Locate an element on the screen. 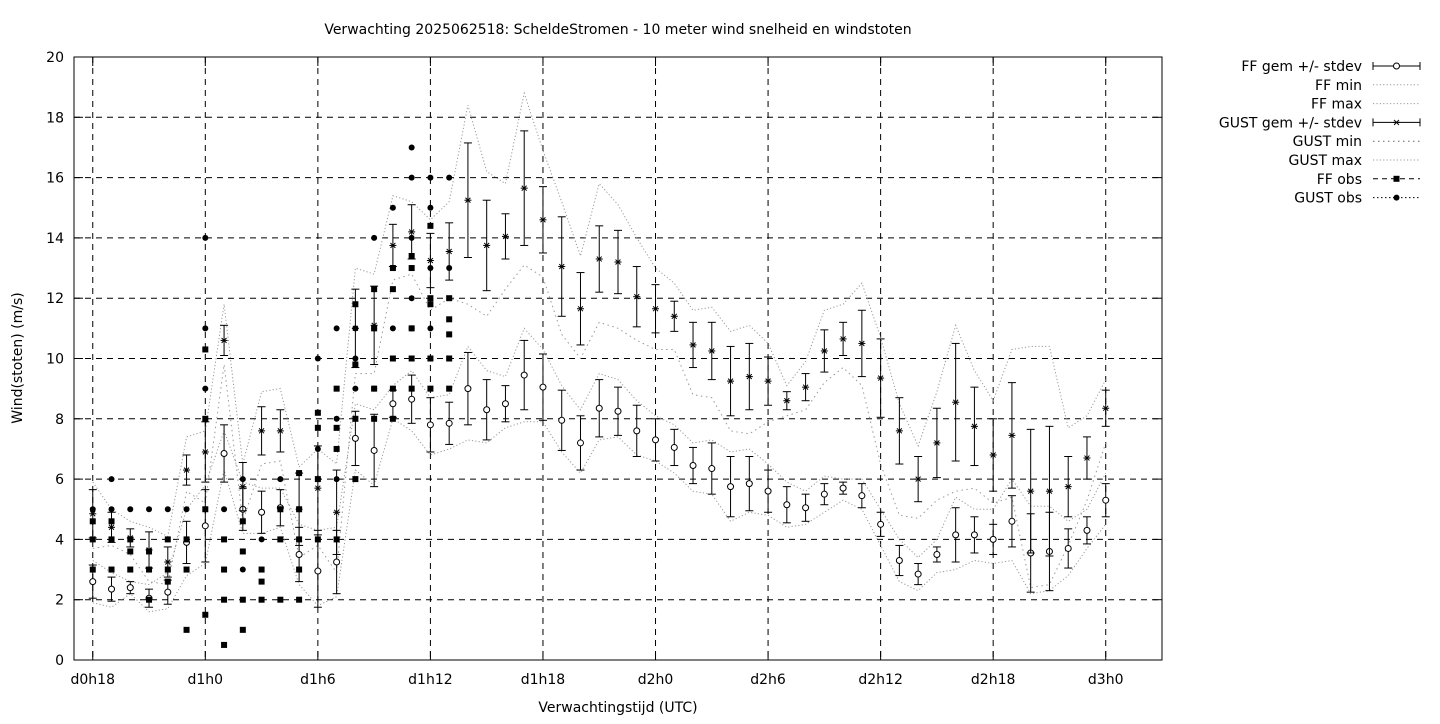 Image resolution: width=1440 pixels, height=724 pixels. legend-label: GUST min is located at coordinates (1327, 142).